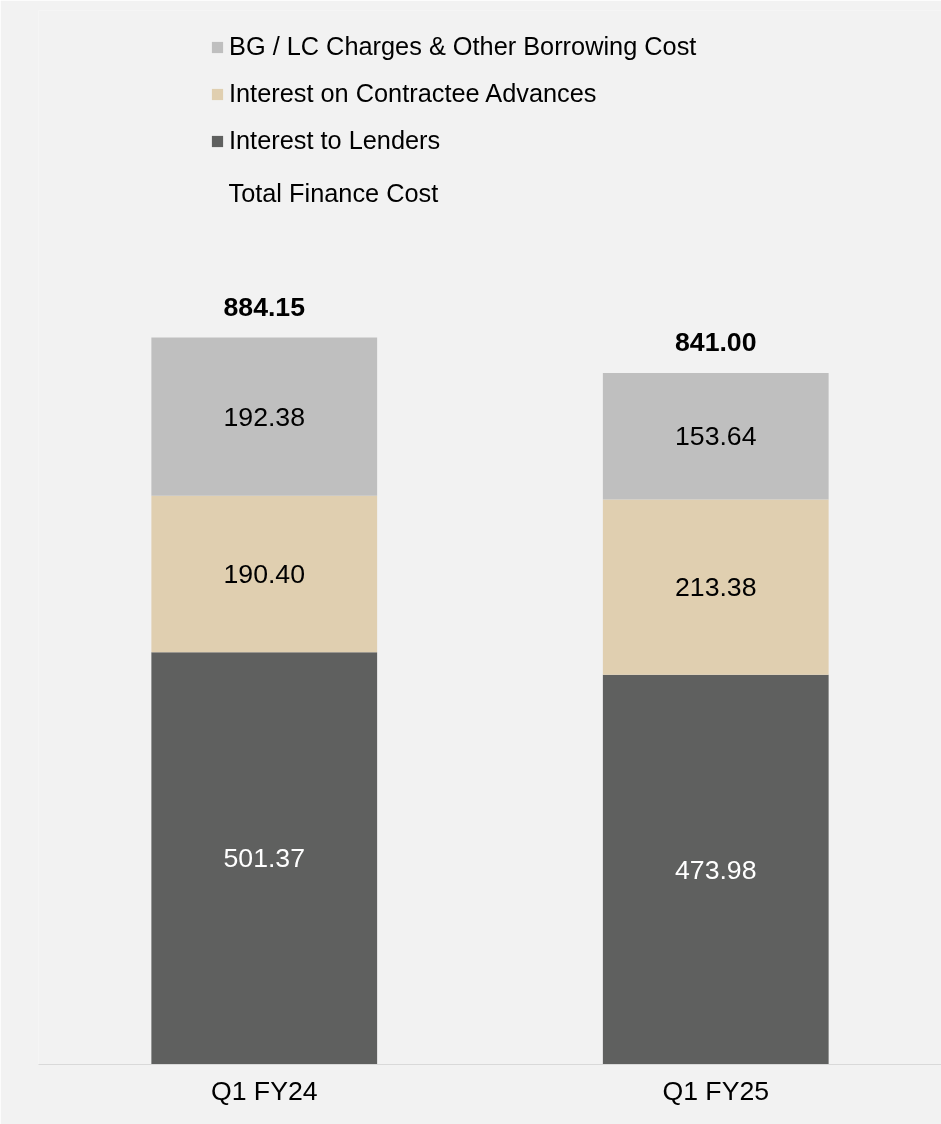 This screenshot has width=941, height=1124. I want to click on x-tick-label: Q1 FY24, so click(264, 1090).